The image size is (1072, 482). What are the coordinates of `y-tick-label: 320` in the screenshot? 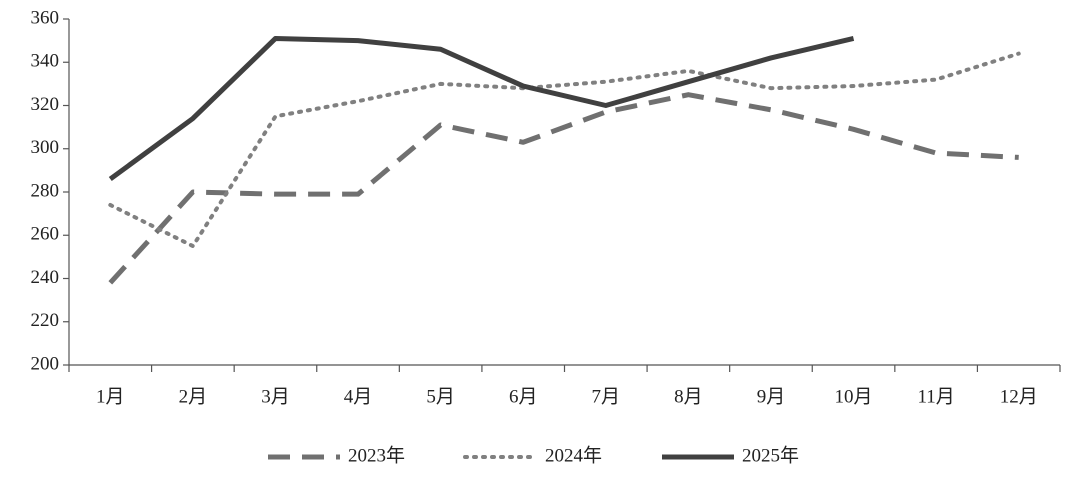 It's located at (45, 104).